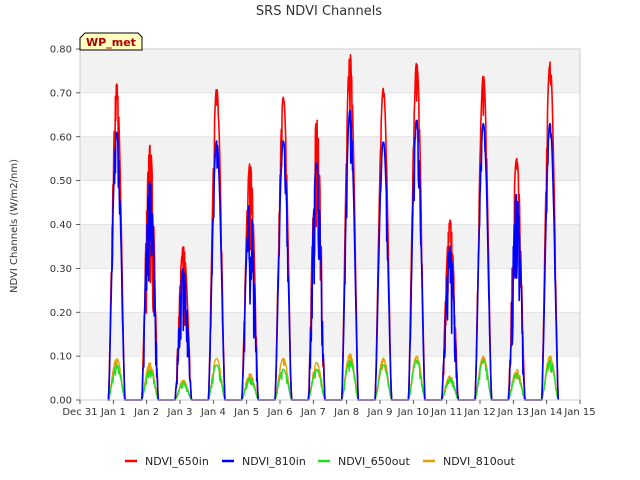 Image resolution: width=640 pixels, height=480 pixels. What do you see at coordinates (180, 412) in the screenshot?
I see `x-tick-label: Jan 3` at bounding box center [180, 412].